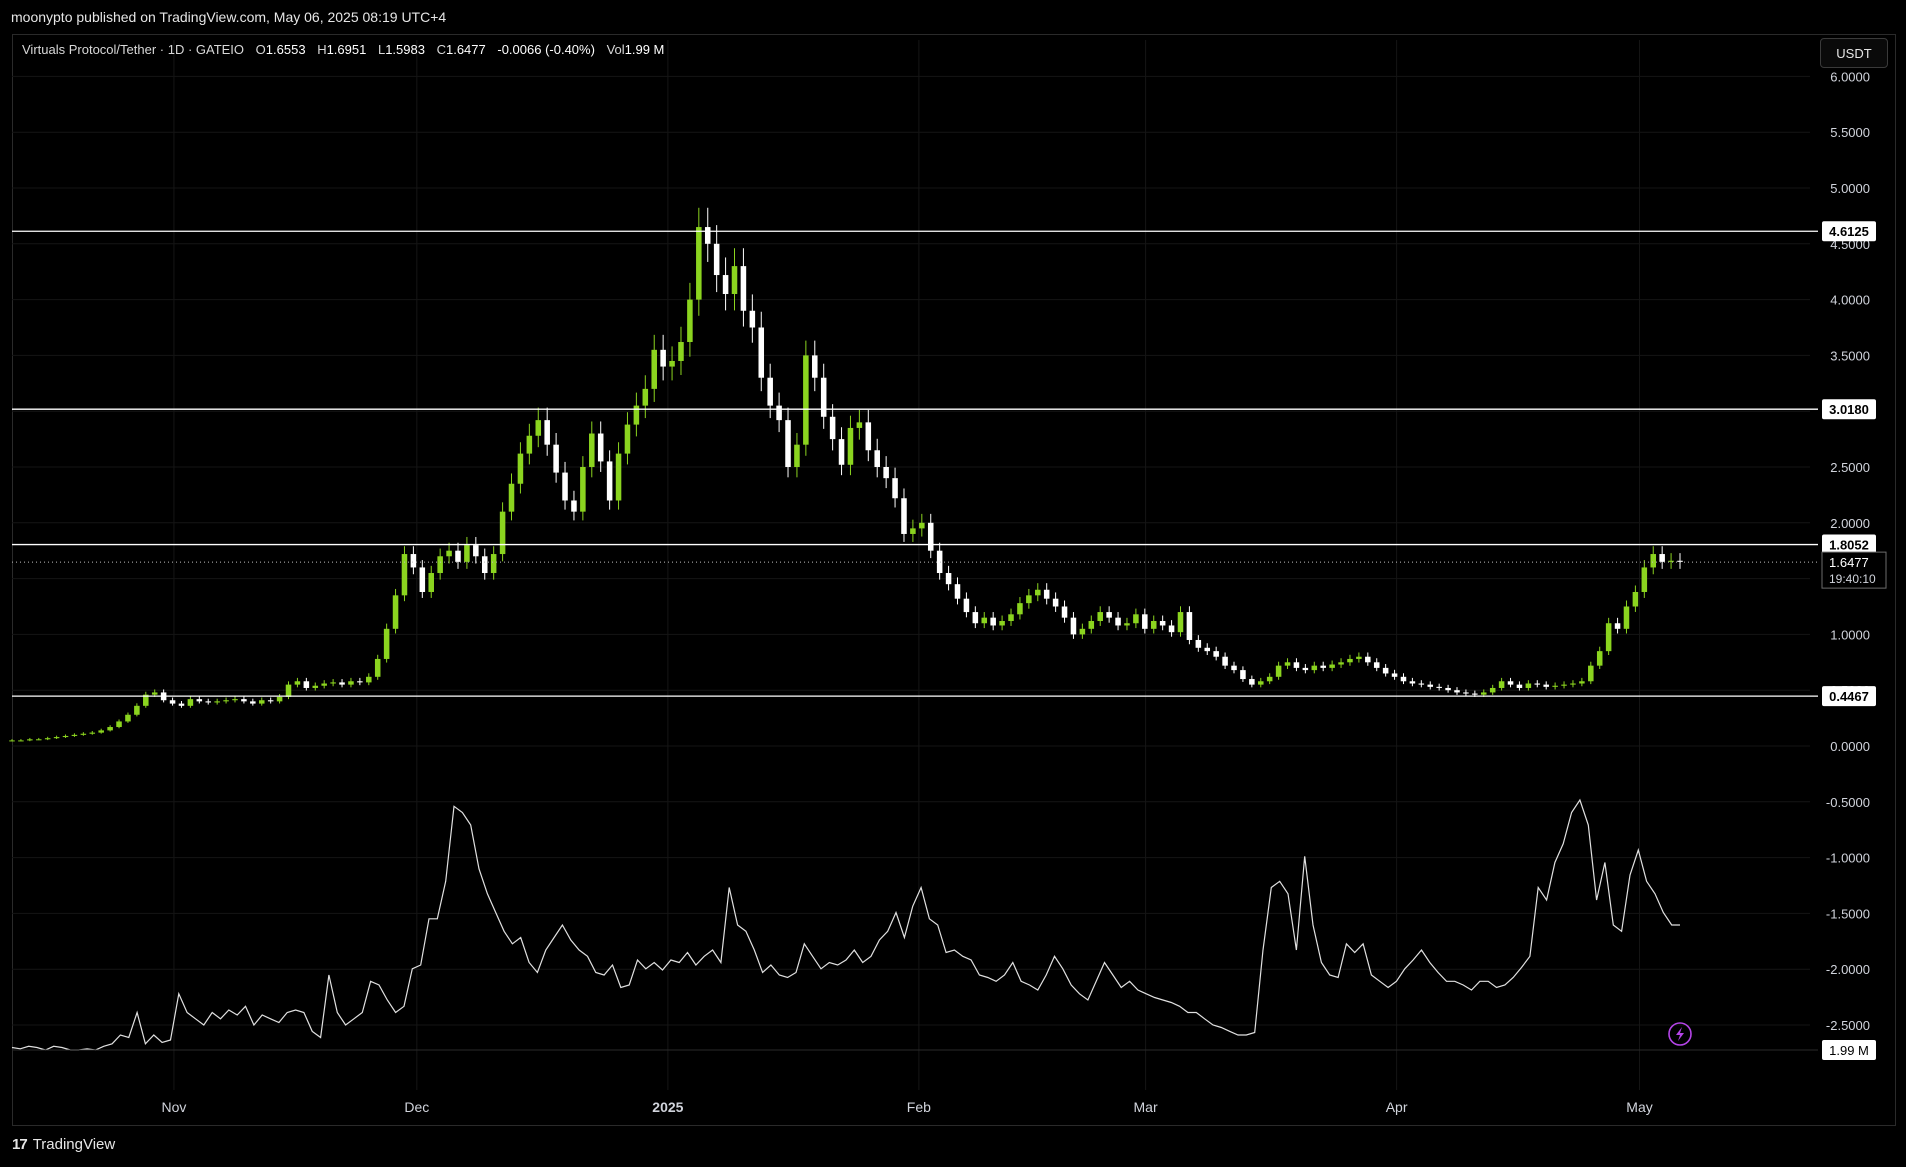 This screenshot has width=1906, height=1167. What do you see at coordinates (381, 49) in the screenshot?
I see `low-label: L` at bounding box center [381, 49].